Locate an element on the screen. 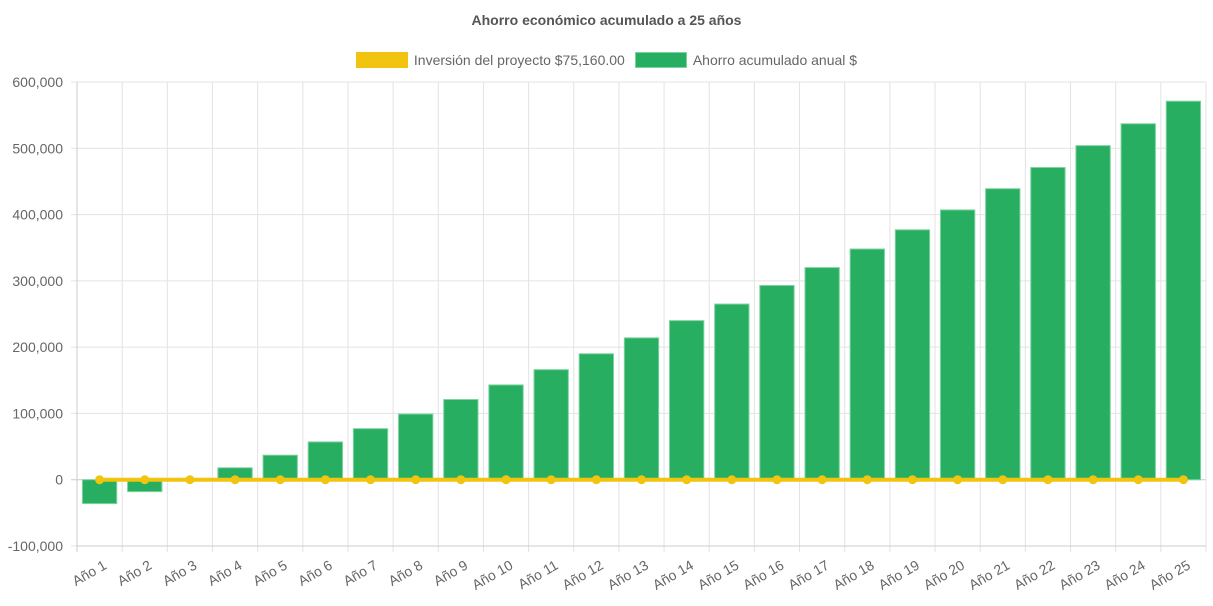  x-tick-label: Año 13 is located at coordinates (628, 575).